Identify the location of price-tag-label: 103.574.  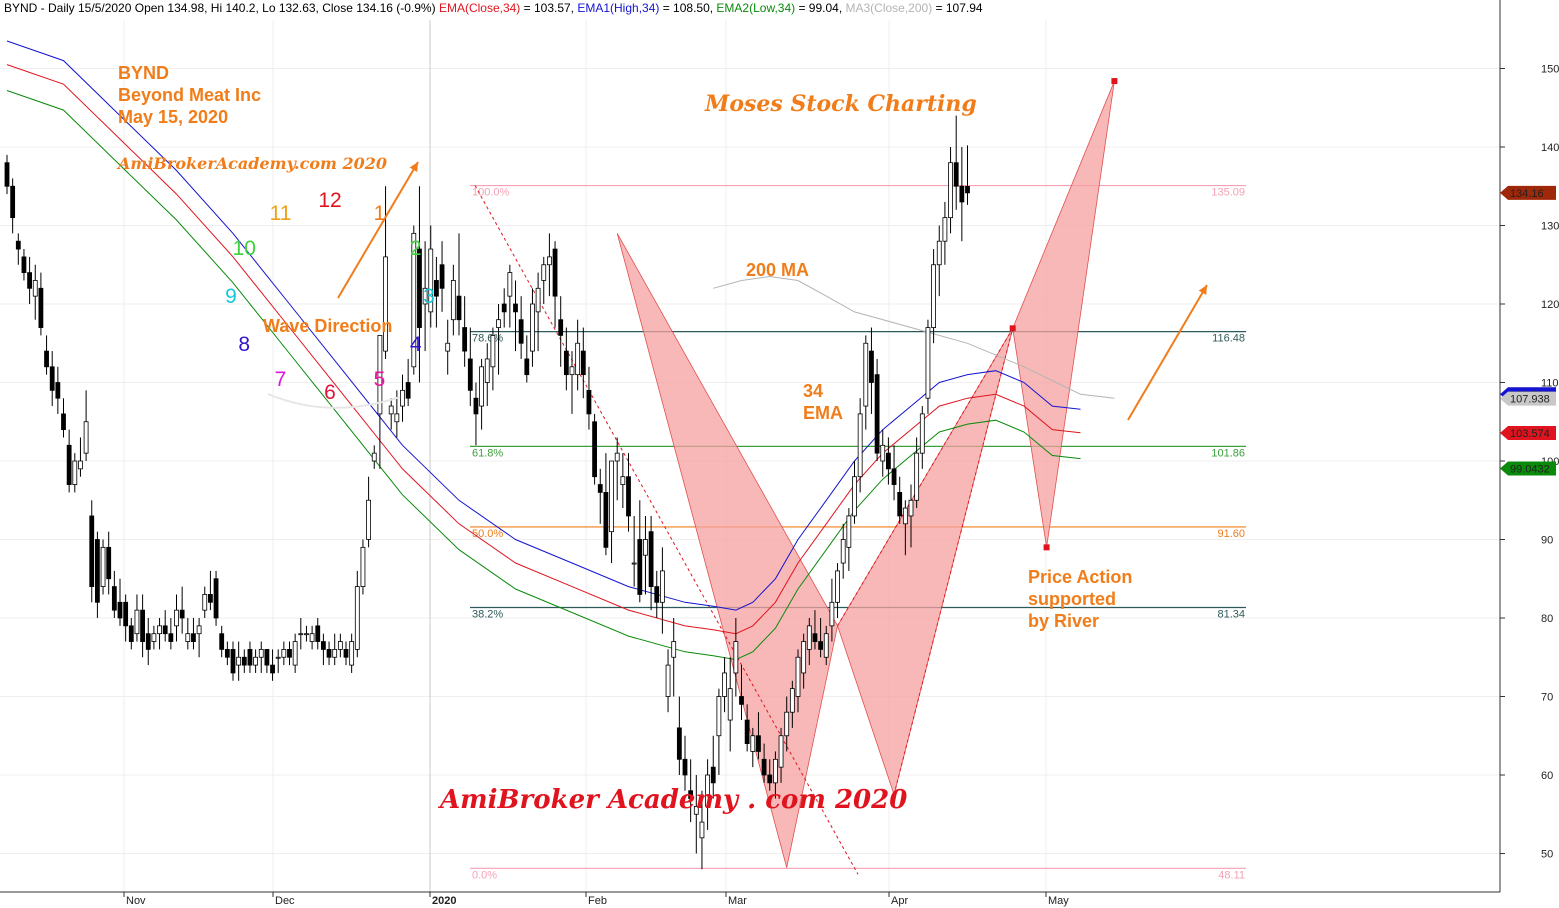
(1530, 434).